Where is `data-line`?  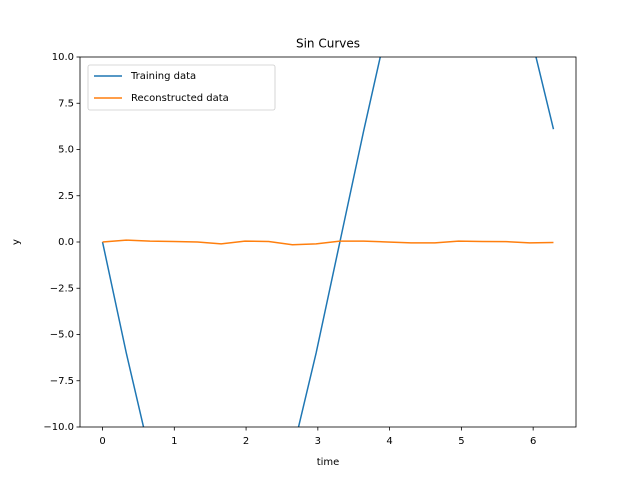 data-line is located at coordinates (328, 242).